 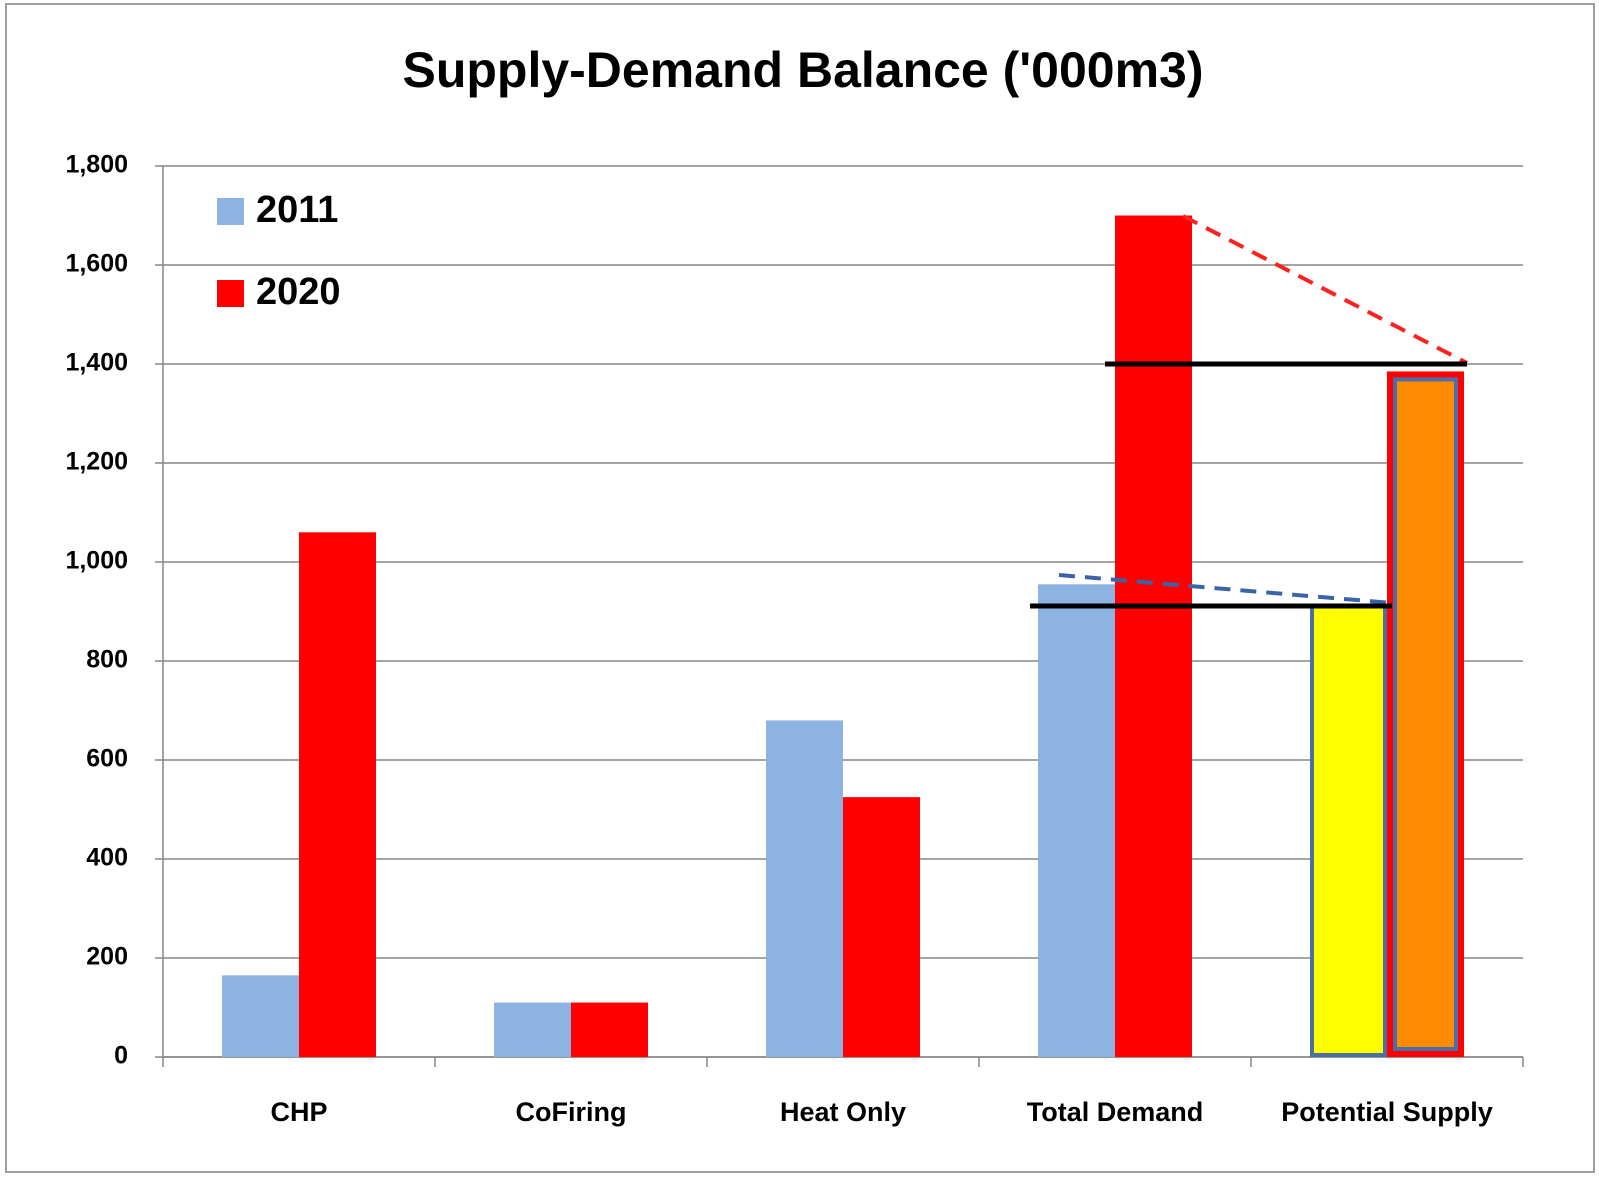 I want to click on y-tick-label: 1,400, so click(x=96, y=363).